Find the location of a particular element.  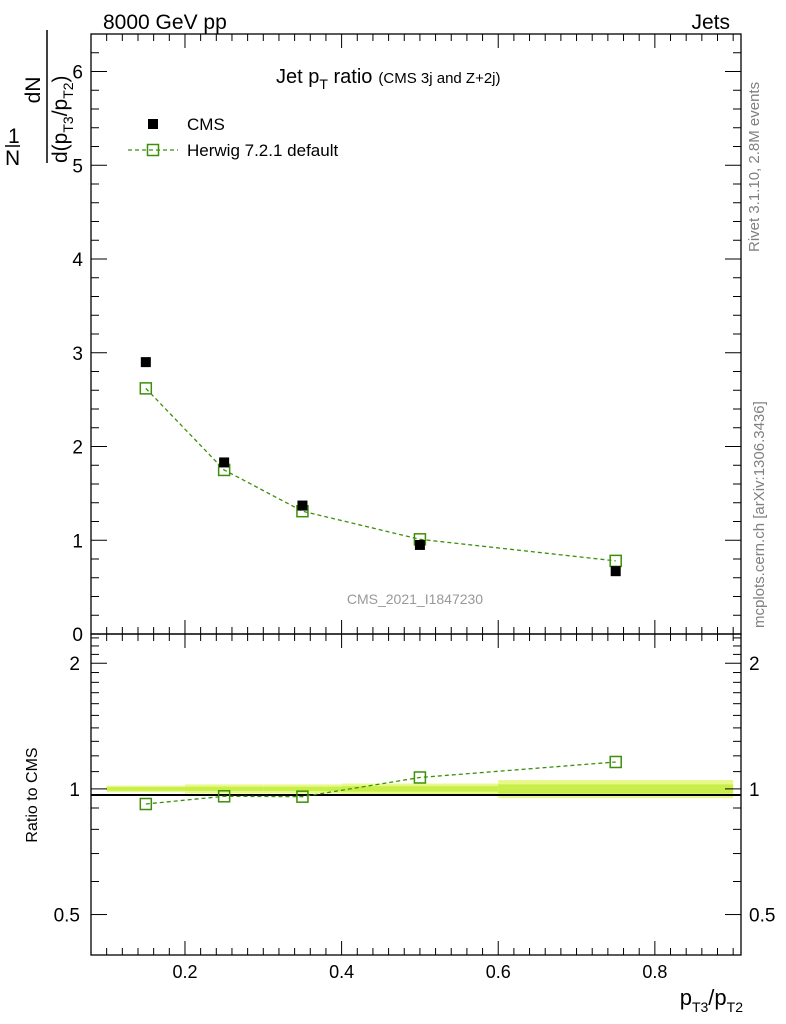

x-axis-label: pT3/pT2 is located at coordinates (712, 1000).